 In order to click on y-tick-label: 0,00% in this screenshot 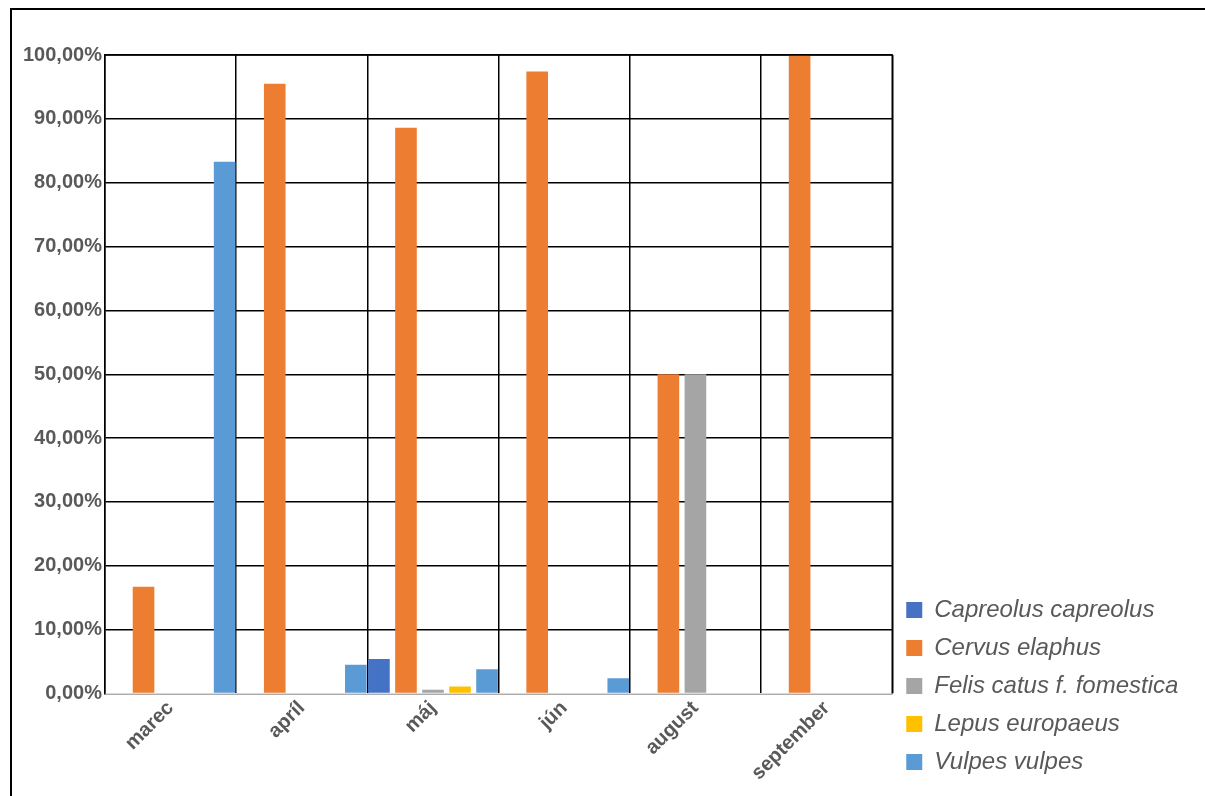, I will do `click(74, 692)`.